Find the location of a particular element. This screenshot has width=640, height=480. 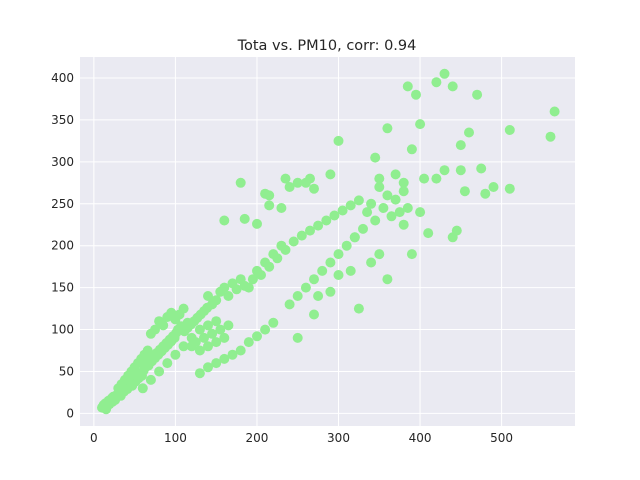

y-tick-label: 50 is located at coordinates (66, 371).